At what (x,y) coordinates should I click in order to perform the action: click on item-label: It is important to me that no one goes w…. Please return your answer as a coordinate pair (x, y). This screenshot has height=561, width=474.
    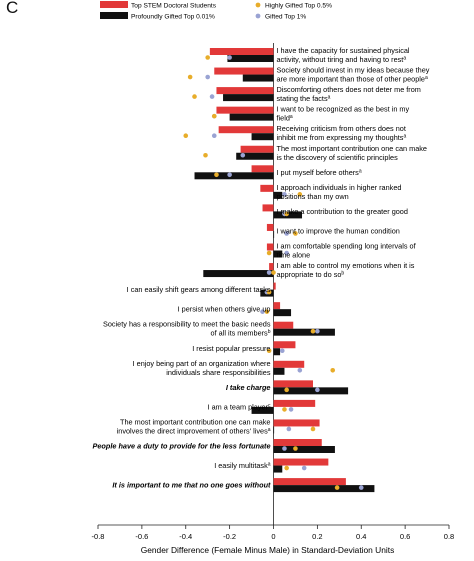
    Looking at the image, I should click on (191, 485).